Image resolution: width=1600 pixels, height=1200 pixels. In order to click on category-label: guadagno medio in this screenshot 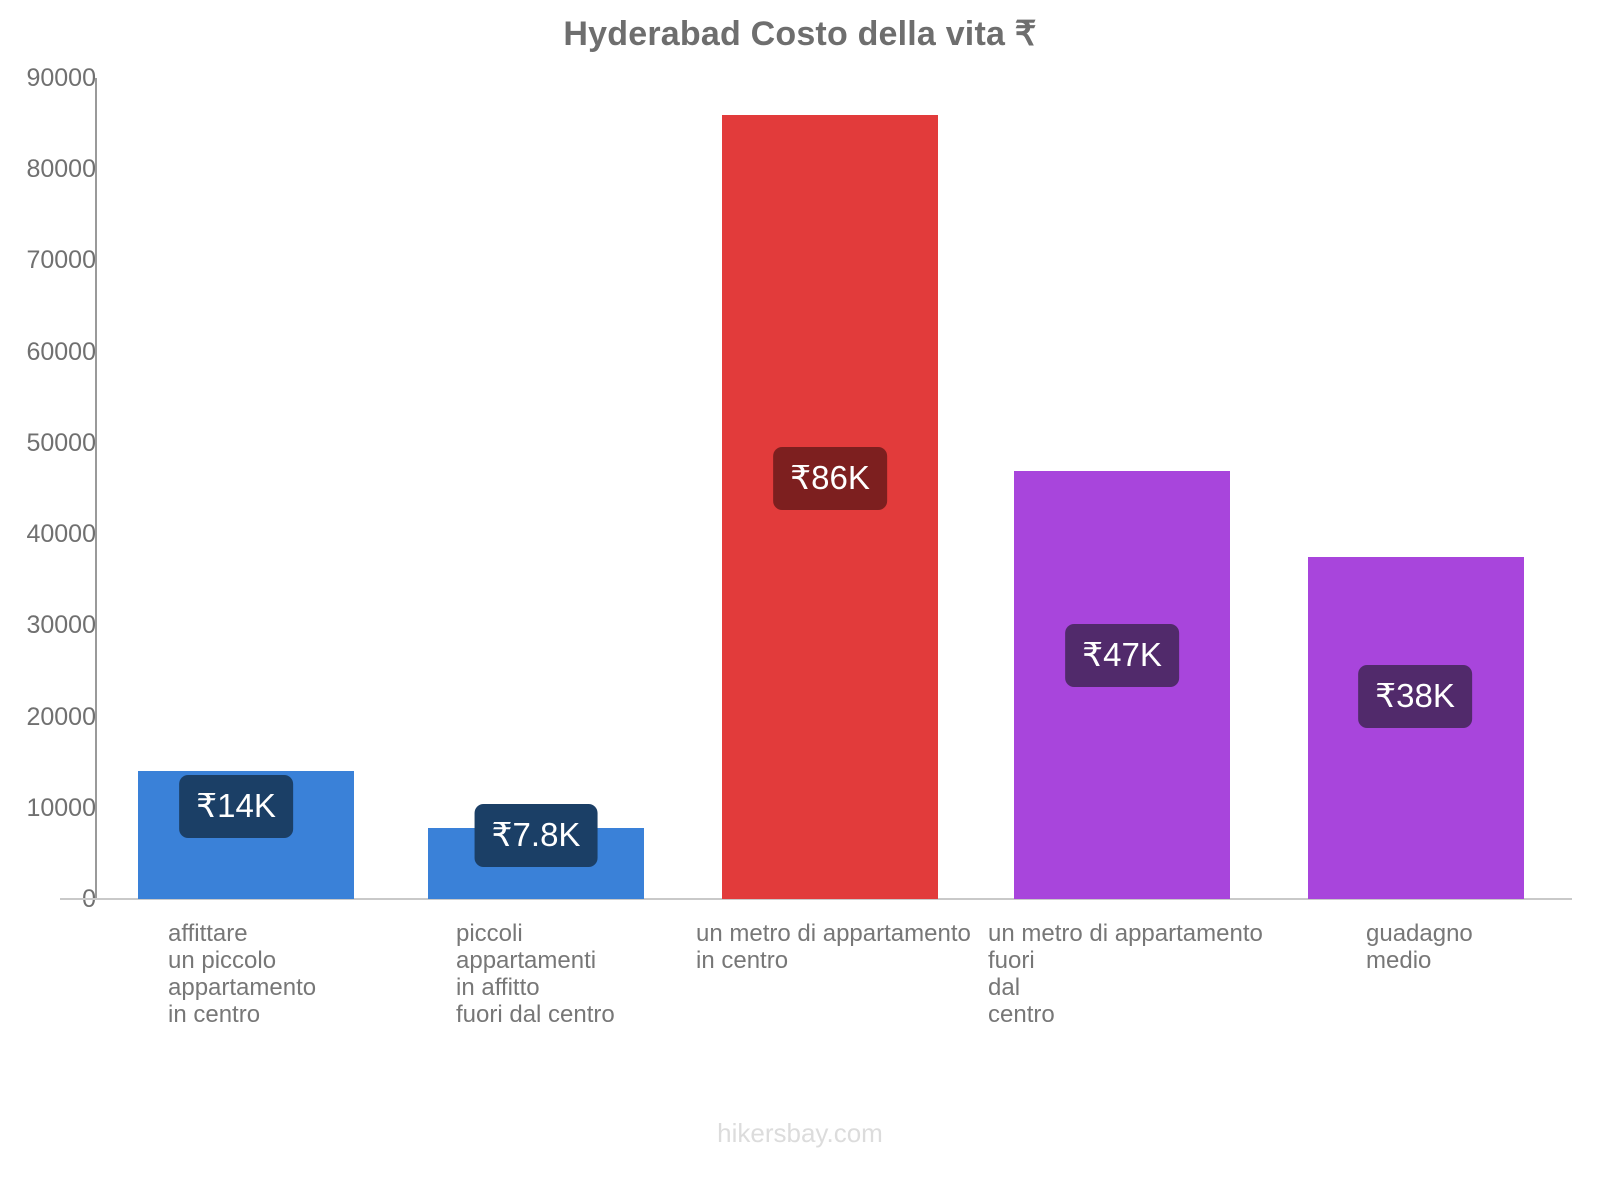, I will do `click(1419, 947)`.